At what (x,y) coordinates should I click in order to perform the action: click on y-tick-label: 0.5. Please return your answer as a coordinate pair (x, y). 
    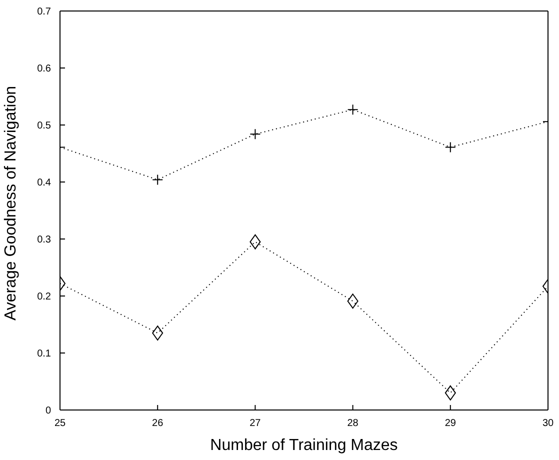
    Looking at the image, I should click on (44, 126).